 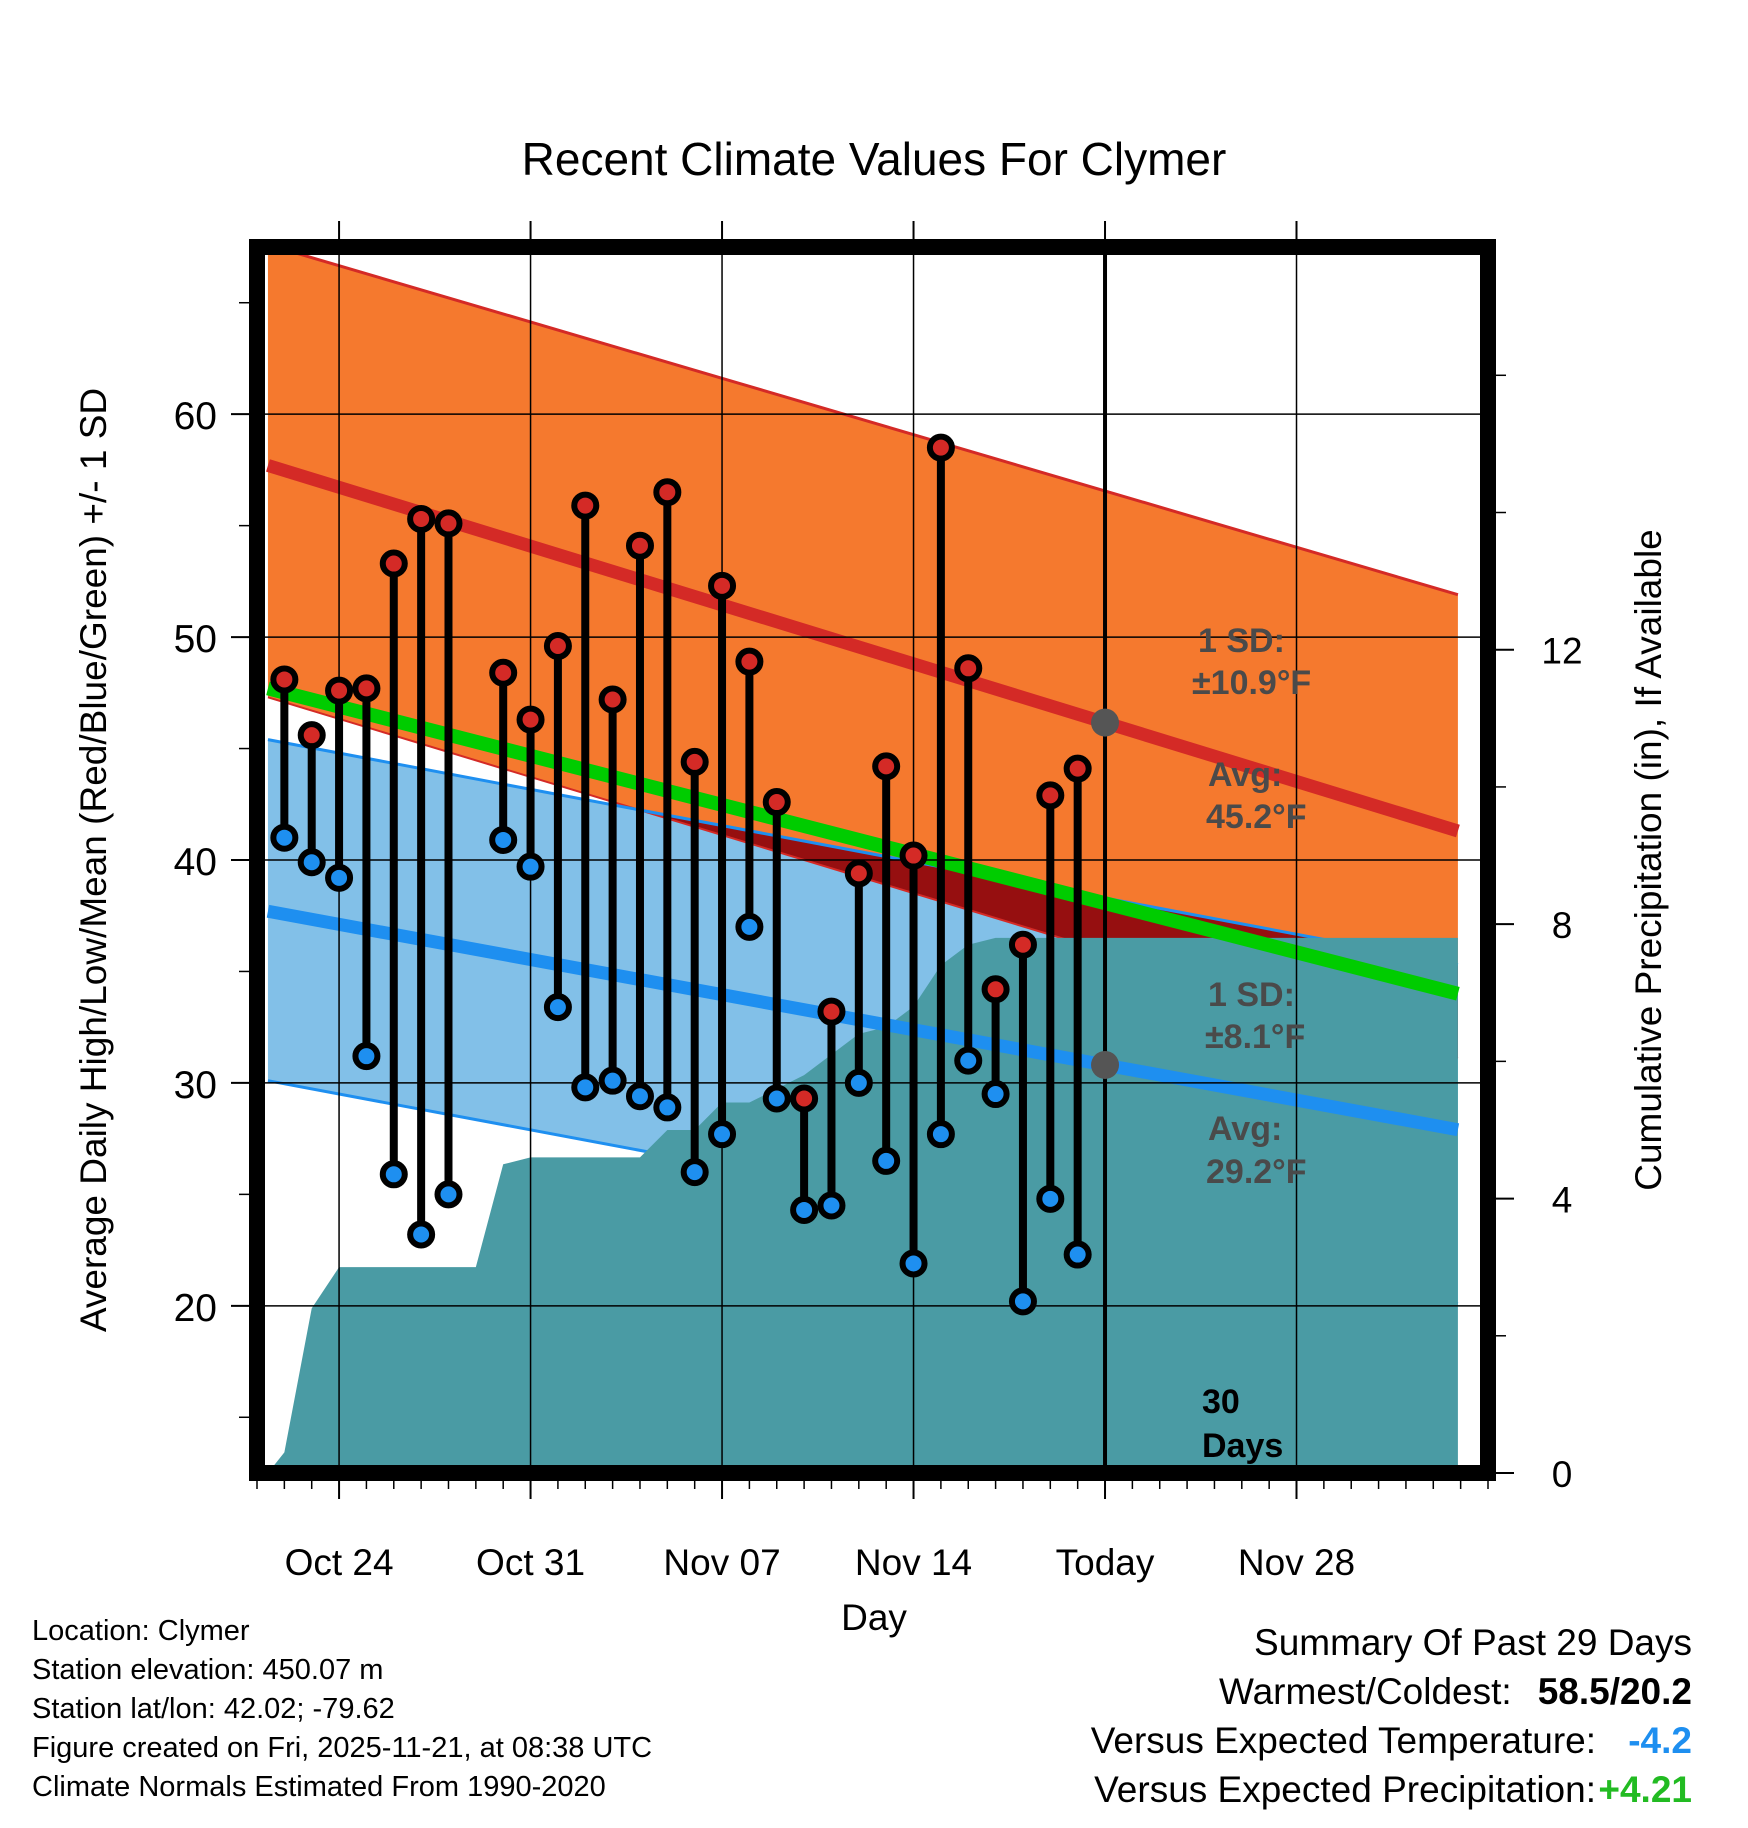 What do you see at coordinates (195, 1308) in the screenshot?
I see `y-tick-label: 20` at bounding box center [195, 1308].